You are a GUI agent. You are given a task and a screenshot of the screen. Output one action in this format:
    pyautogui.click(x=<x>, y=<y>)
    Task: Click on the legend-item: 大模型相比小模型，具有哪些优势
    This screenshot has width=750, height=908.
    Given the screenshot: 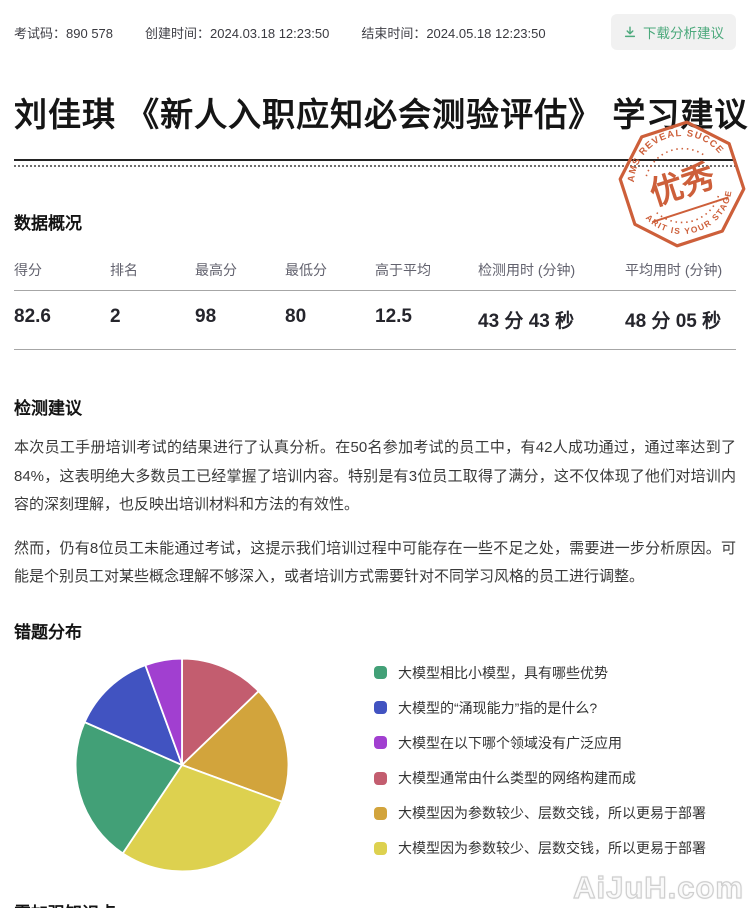 What is the action you would take?
    pyautogui.click(x=555, y=673)
    